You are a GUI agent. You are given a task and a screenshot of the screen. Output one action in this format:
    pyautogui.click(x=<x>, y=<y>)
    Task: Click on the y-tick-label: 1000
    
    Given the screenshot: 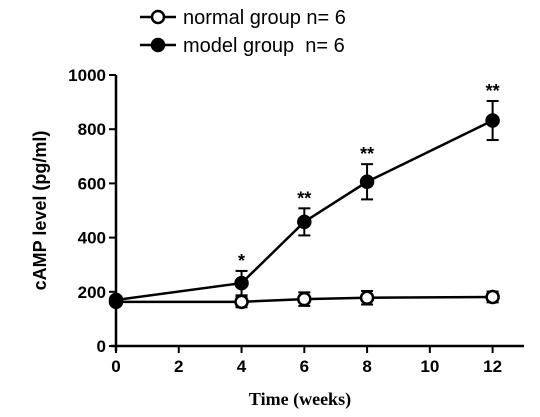 What is the action you would take?
    pyautogui.click(x=87, y=75)
    